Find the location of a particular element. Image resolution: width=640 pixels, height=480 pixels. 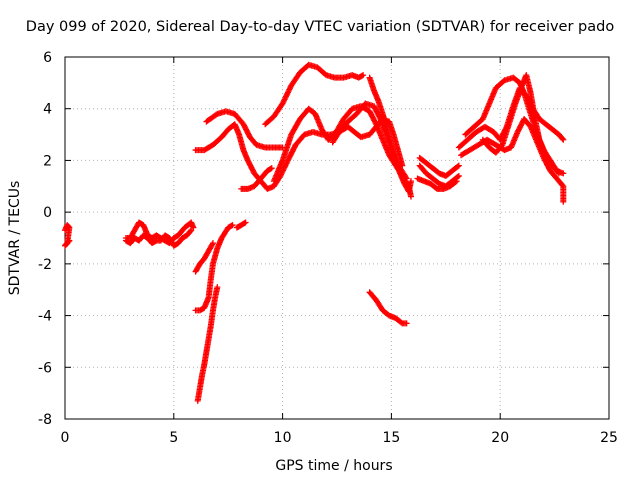

x-tick-label: 20 is located at coordinates (500, 438).